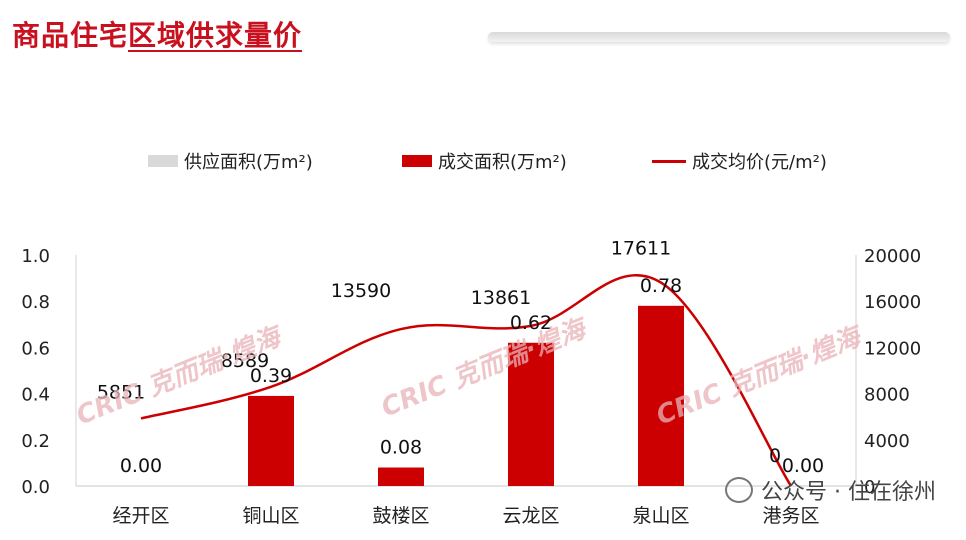  I want to click on wechat-footer: 公众号 · 住在徐州, so click(830, 490).